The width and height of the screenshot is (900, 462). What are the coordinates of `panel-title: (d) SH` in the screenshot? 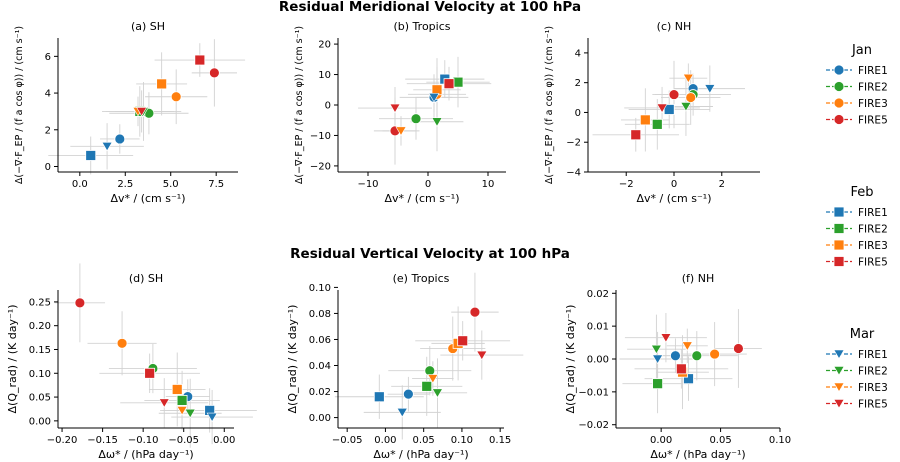 It's located at (146, 278).